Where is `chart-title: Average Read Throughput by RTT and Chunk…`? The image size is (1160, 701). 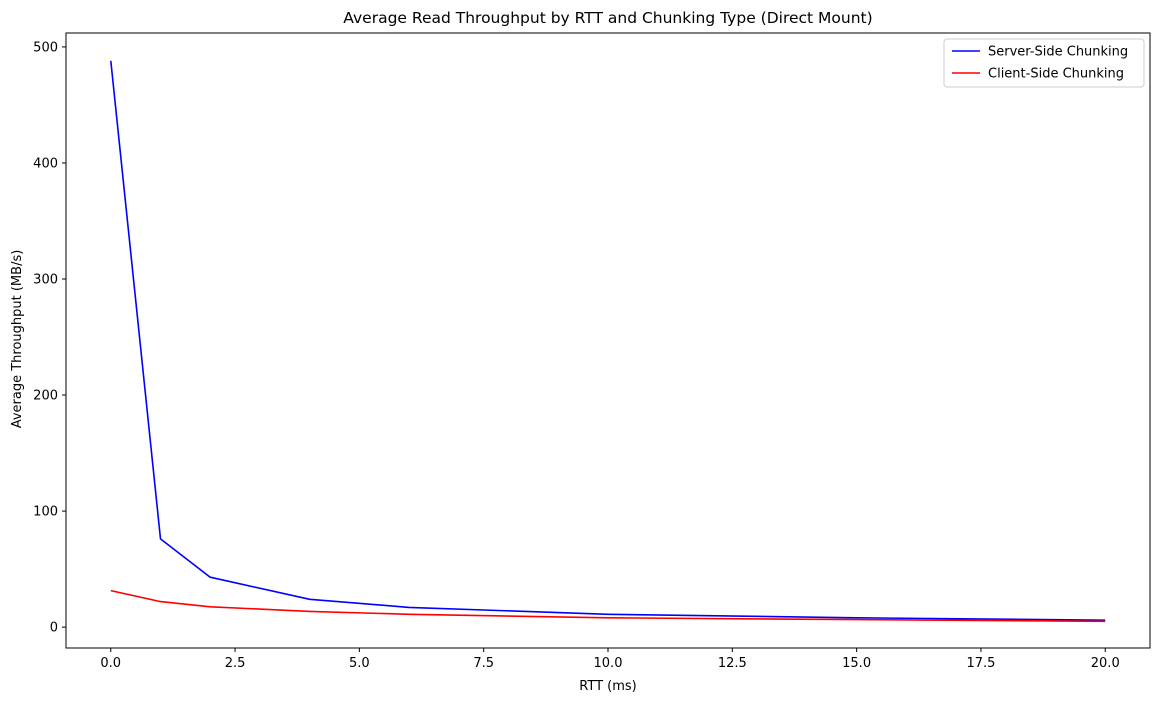
chart-title: Average Read Throughput by RTT and Chunk… is located at coordinates (607, 18).